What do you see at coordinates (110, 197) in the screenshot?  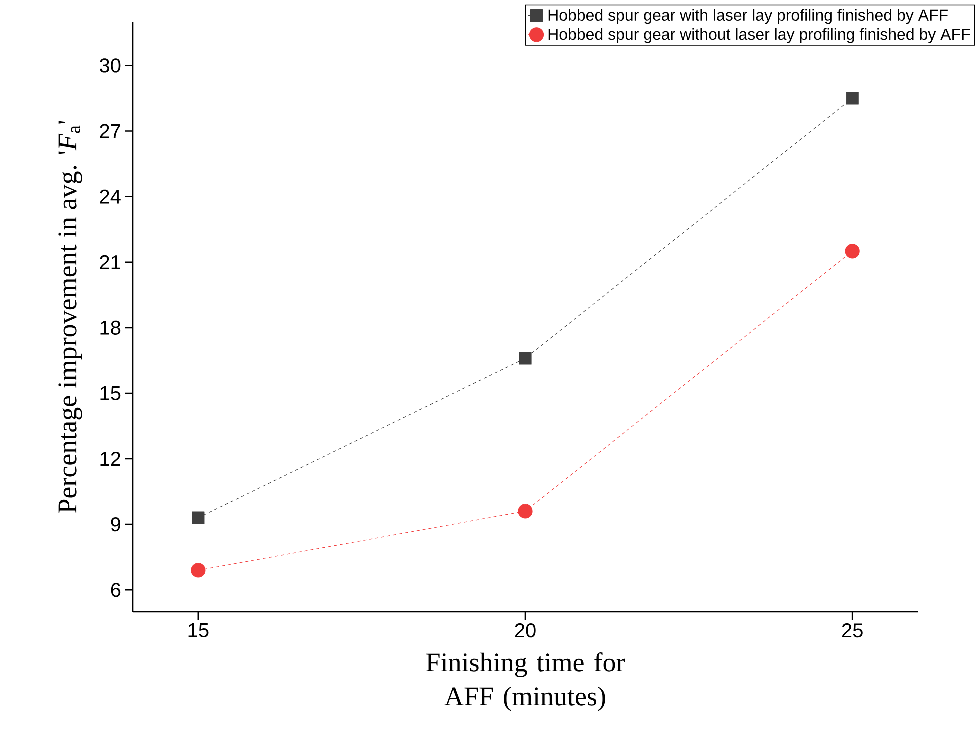 I see `y-tick-label: 24` at bounding box center [110, 197].